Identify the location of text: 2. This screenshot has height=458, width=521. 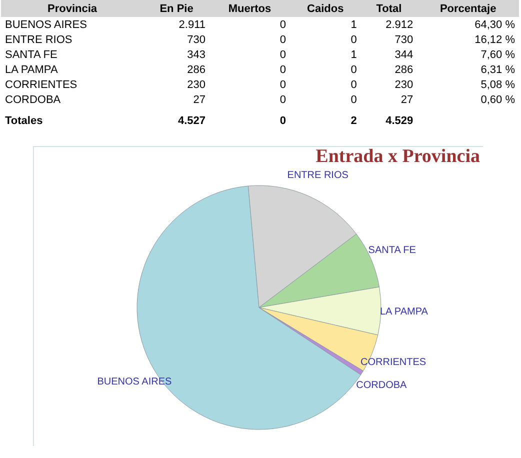
(354, 121).